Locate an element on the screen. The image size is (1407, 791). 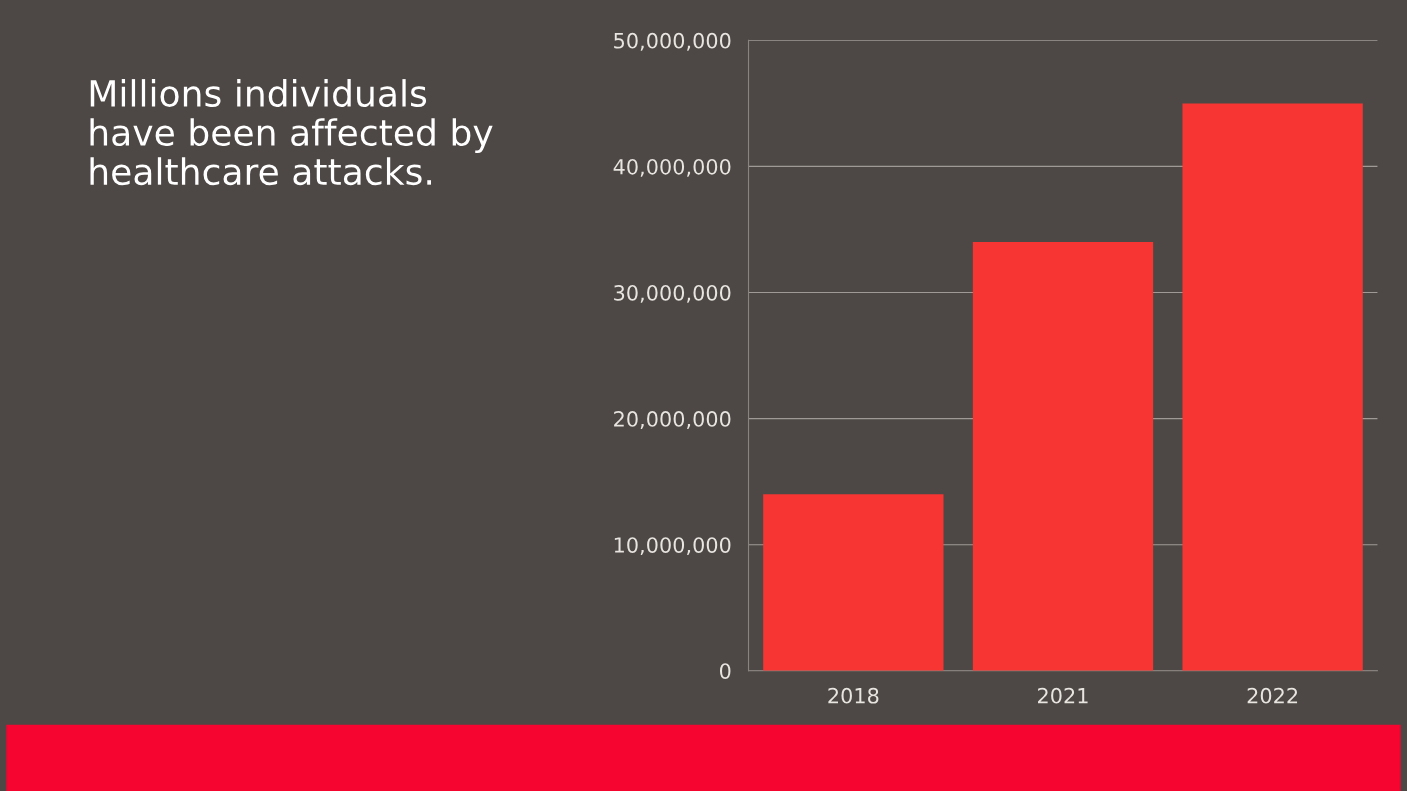
y-tick-label: 30,000,000 is located at coordinates (672, 293).